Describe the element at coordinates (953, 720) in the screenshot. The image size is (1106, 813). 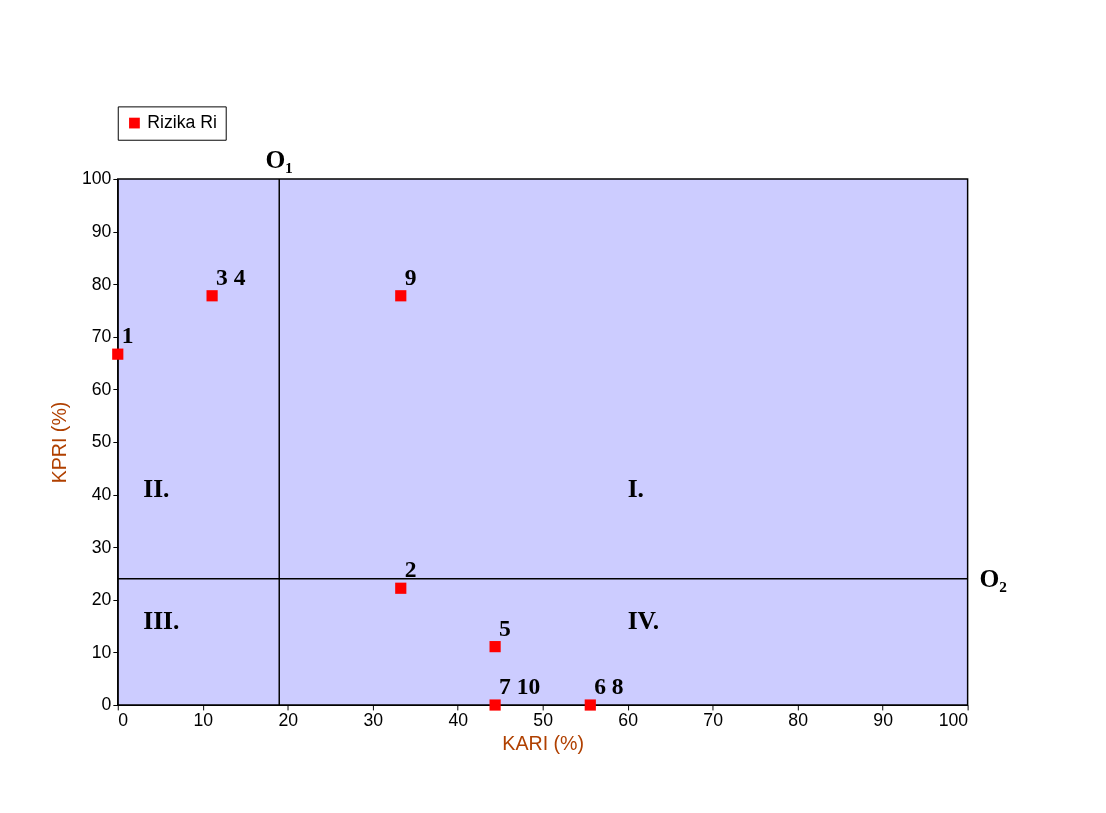
I see `x-tick-label: 100` at that location.